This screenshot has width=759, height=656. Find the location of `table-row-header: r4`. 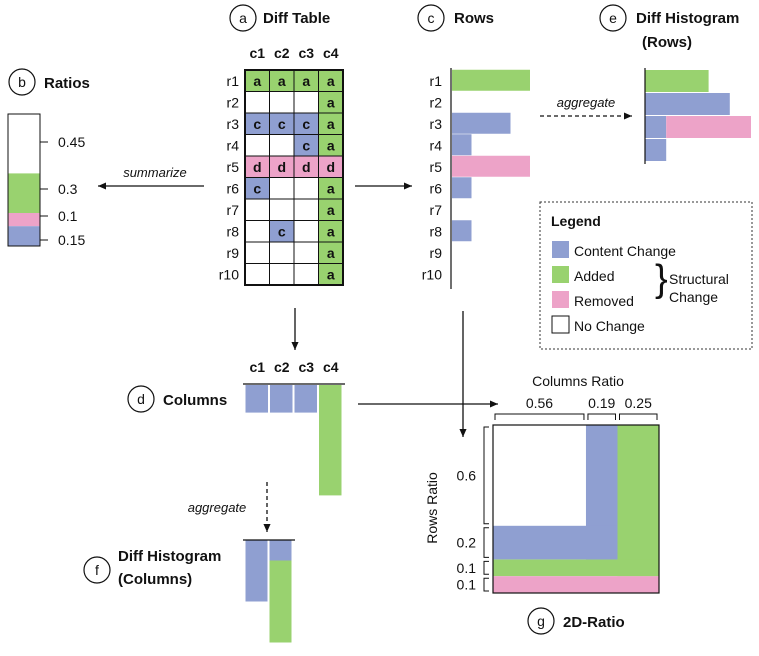

table-row-header: r4 is located at coordinates (233, 145).